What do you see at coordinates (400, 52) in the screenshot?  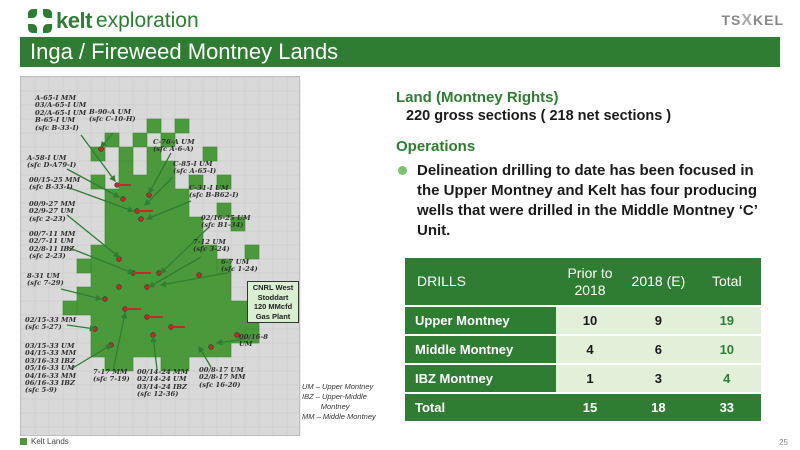 I see `title-bar: Inga / Fireweed Montney Lands` at bounding box center [400, 52].